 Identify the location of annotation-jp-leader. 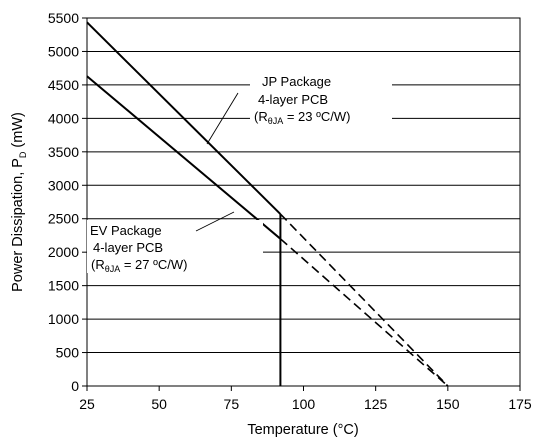
(222, 118).